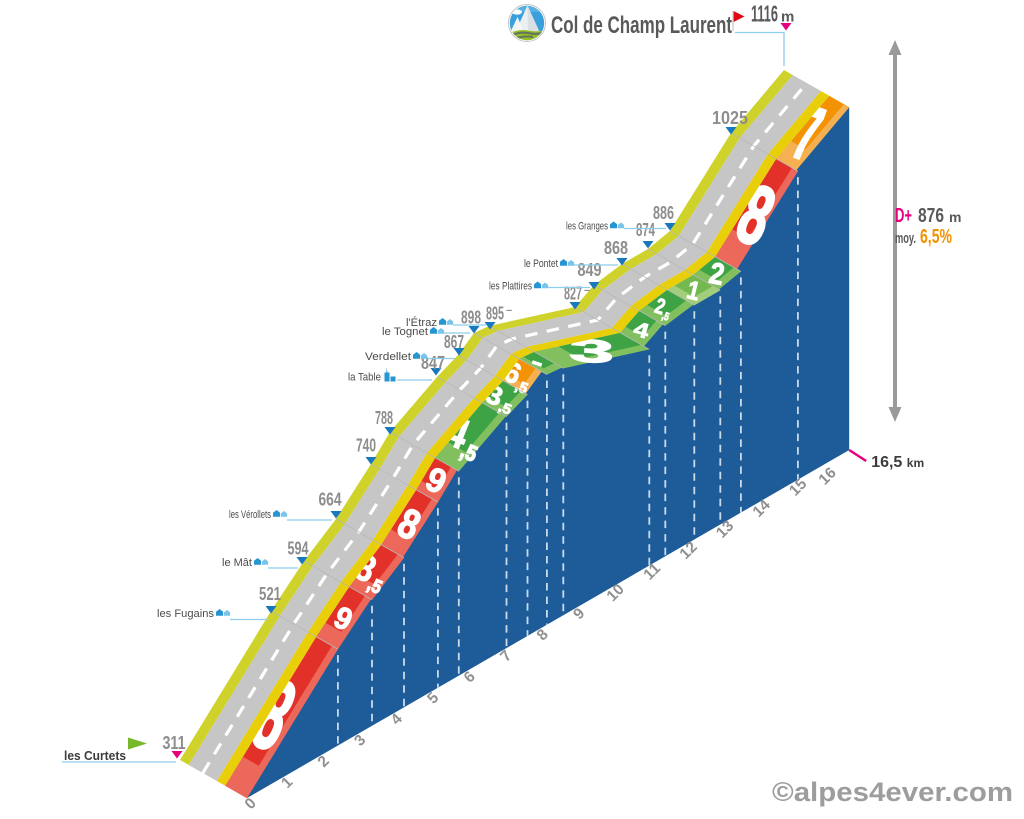  What do you see at coordinates (903, 216) in the screenshot?
I see `svg-text: D+` at bounding box center [903, 216].